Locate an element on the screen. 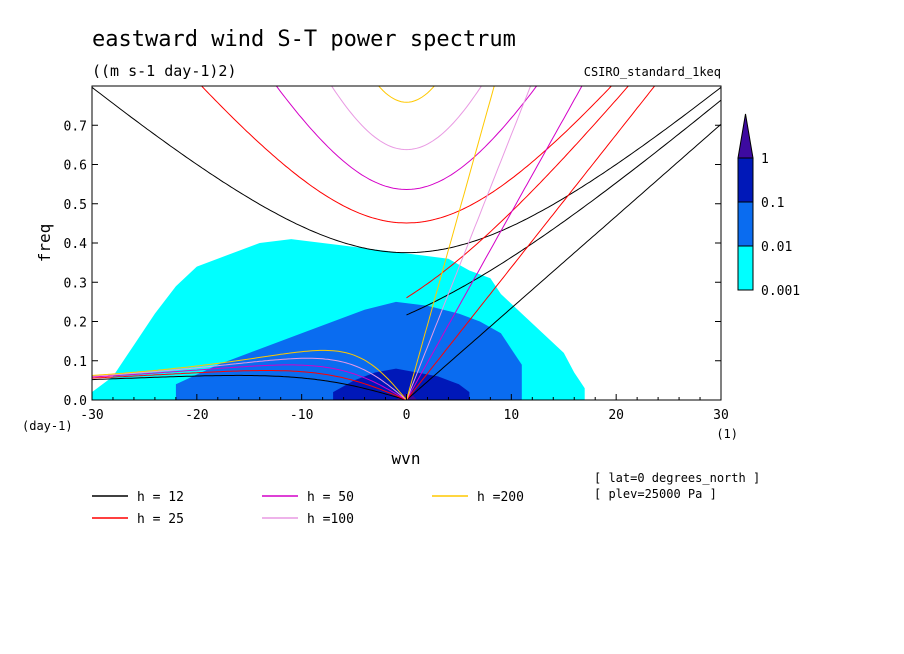 The height and width of the screenshot is (654, 904). chart-subtitle: ((m s-1 day-1)2) is located at coordinates (164, 71).